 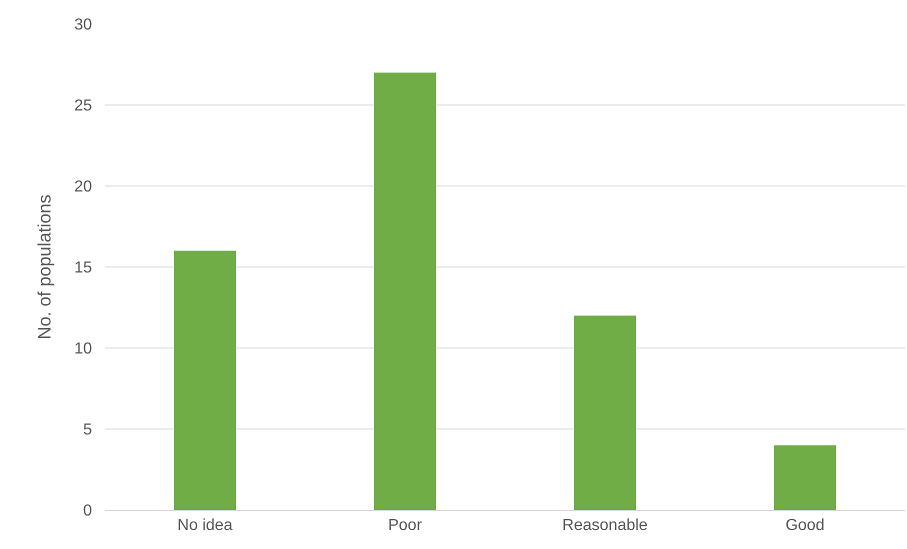 What do you see at coordinates (83, 349) in the screenshot?
I see `y-tick-label: 10` at bounding box center [83, 349].